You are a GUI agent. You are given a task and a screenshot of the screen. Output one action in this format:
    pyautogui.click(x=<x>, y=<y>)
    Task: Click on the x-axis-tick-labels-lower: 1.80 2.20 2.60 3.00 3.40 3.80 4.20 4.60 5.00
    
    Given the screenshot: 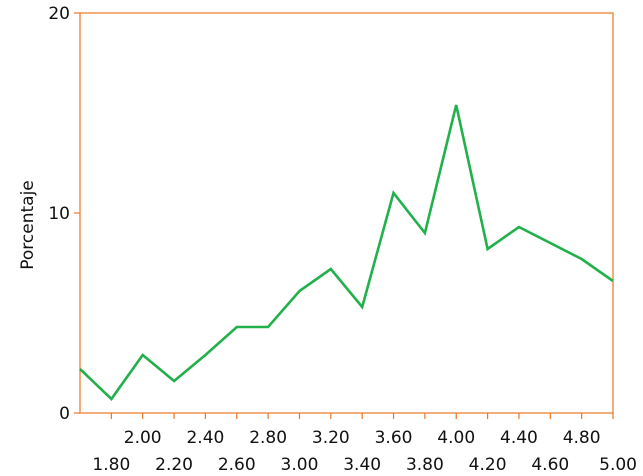 What is the action you would take?
    pyautogui.click(x=364, y=465)
    